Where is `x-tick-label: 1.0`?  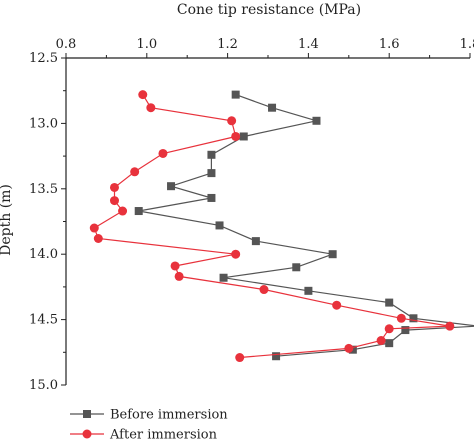 x-tick-label: 1.0 is located at coordinates (146, 44).